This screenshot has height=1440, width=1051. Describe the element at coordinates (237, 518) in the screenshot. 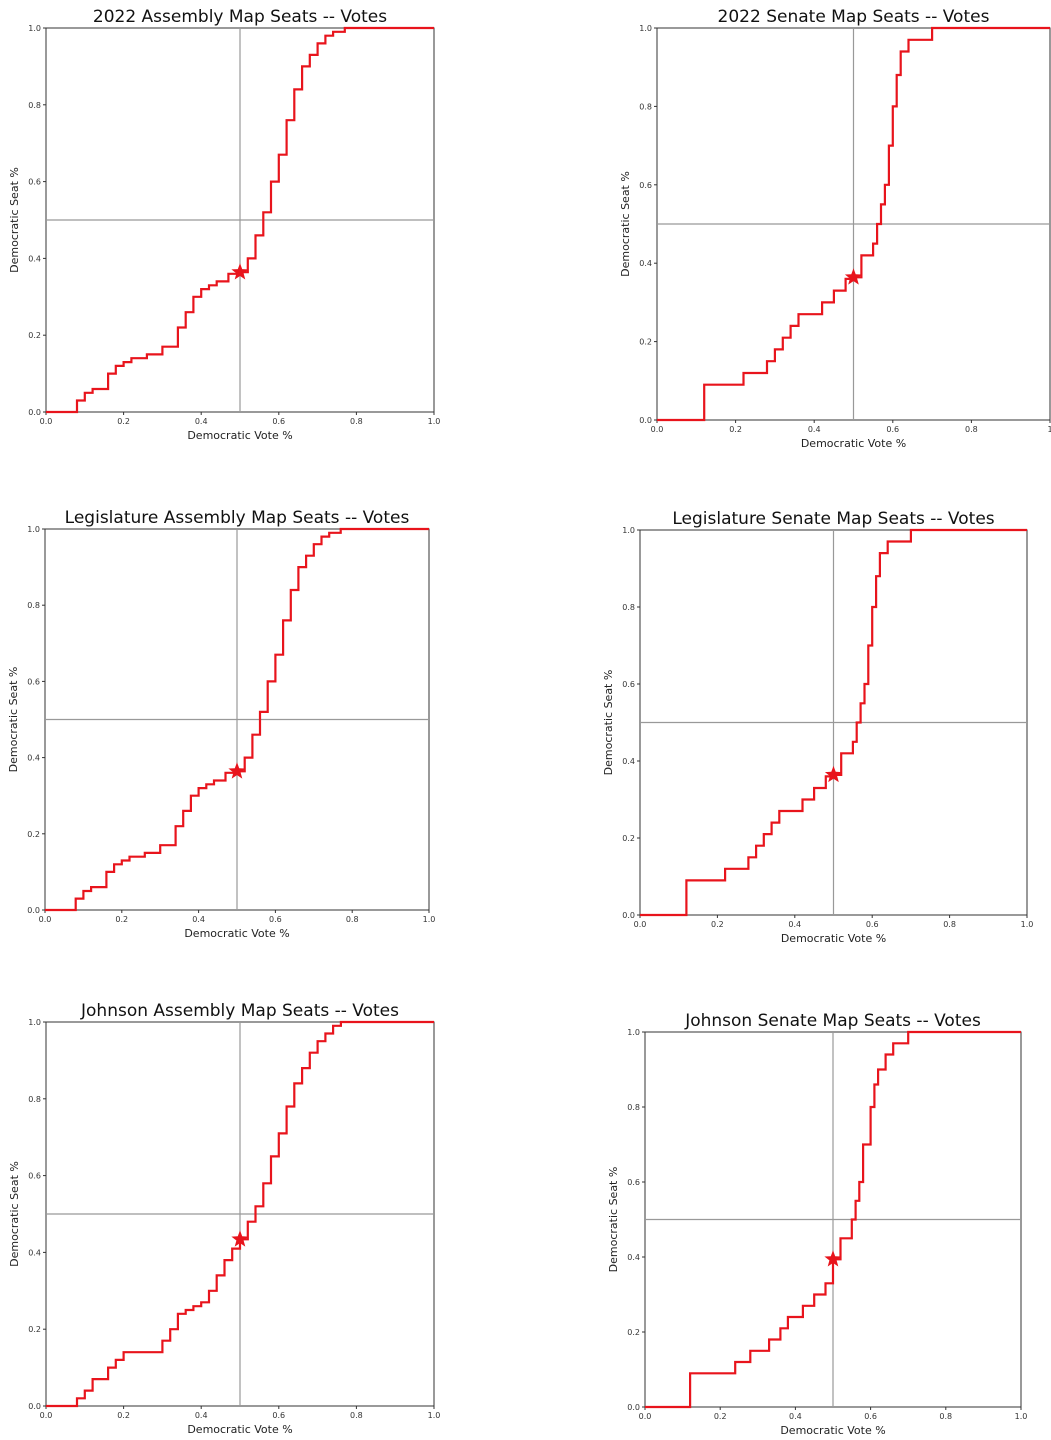

I see `chart-title: Legislature Assembly Map Seats -- Votes` at that location.